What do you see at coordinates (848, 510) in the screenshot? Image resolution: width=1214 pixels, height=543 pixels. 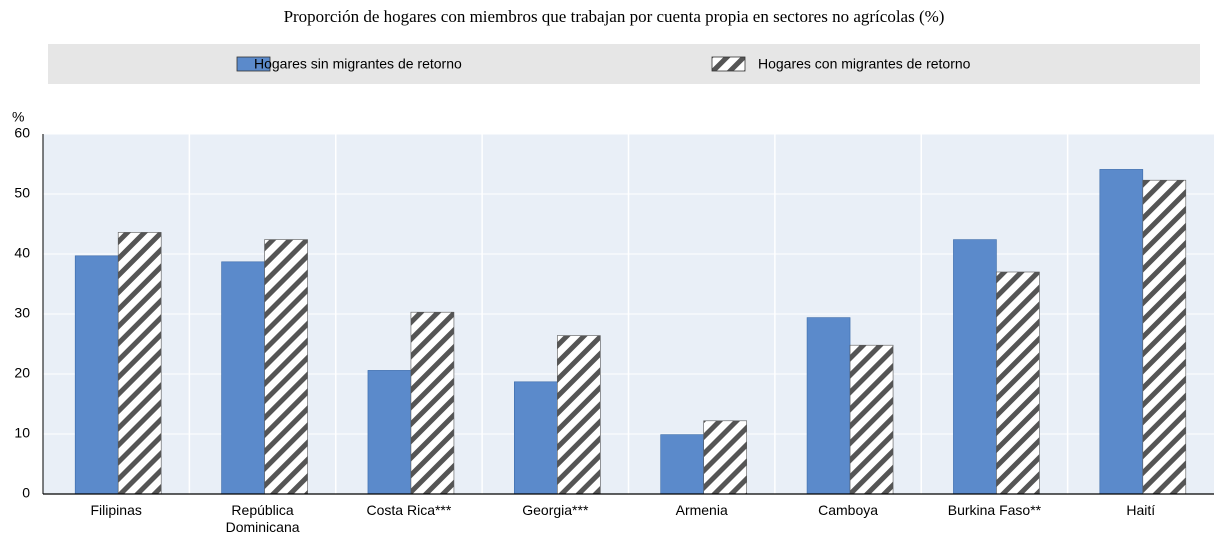 I see `x-tick-label: Camboya` at bounding box center [848, 510].